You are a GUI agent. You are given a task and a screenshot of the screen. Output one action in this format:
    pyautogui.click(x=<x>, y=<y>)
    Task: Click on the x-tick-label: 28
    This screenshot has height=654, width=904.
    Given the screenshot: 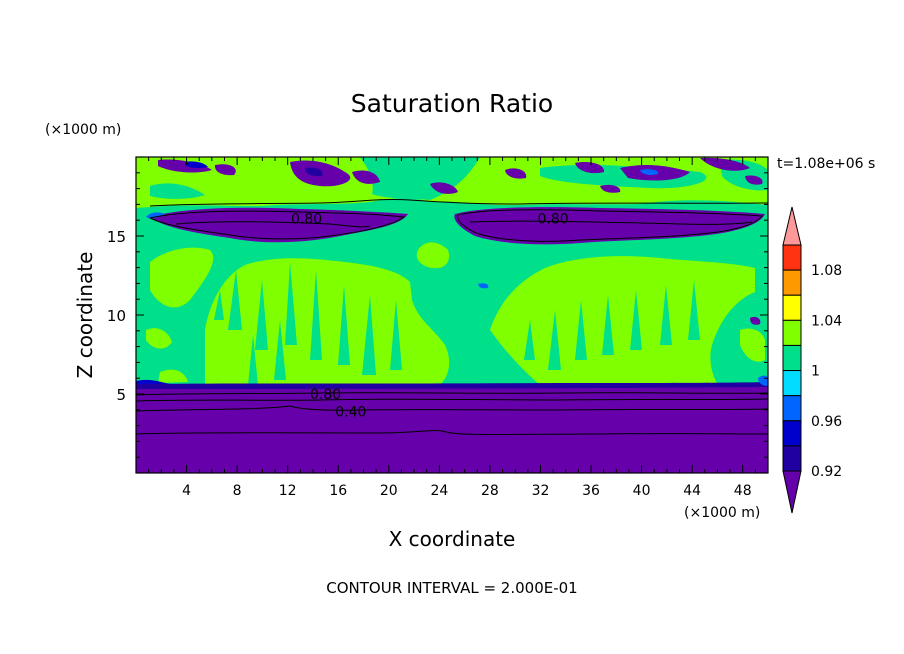 What is the action you would take?
    pyautogui.click(x=490, y=491)
    